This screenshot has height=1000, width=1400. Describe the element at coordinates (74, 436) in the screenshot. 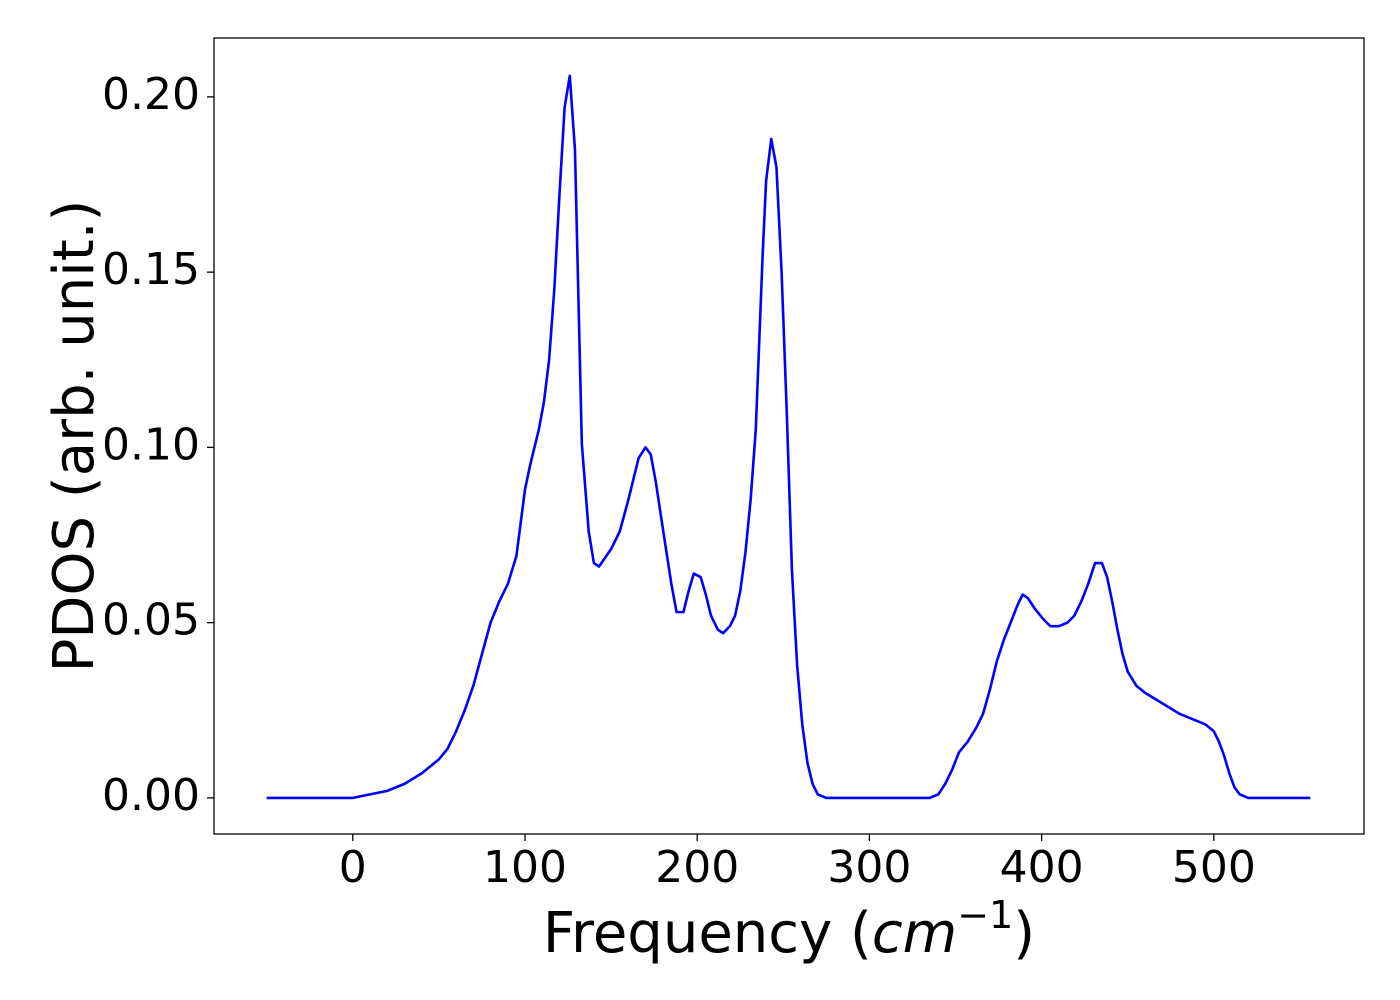

I see `y-axis-label: PDOS (arb. unit.)` at that location.